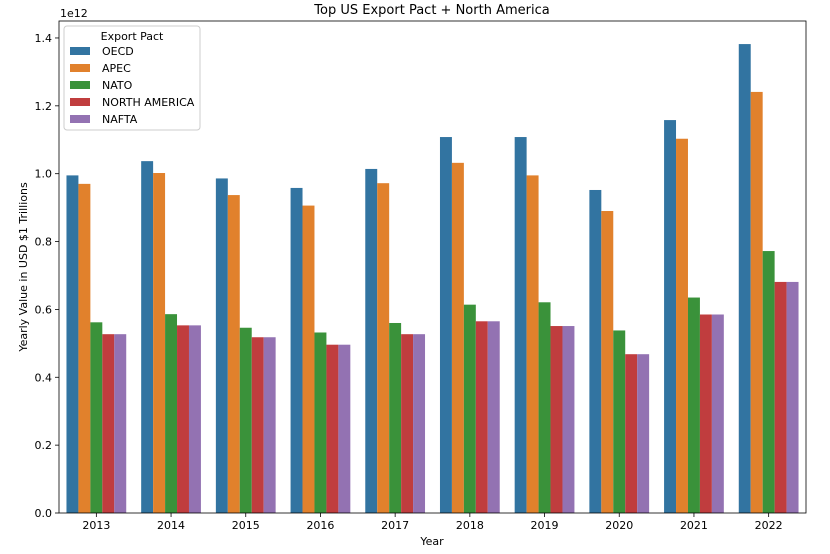 The width and height of the screenshot is (830, 554). I want to click on bar-nafta-2022, so click(792, 397).